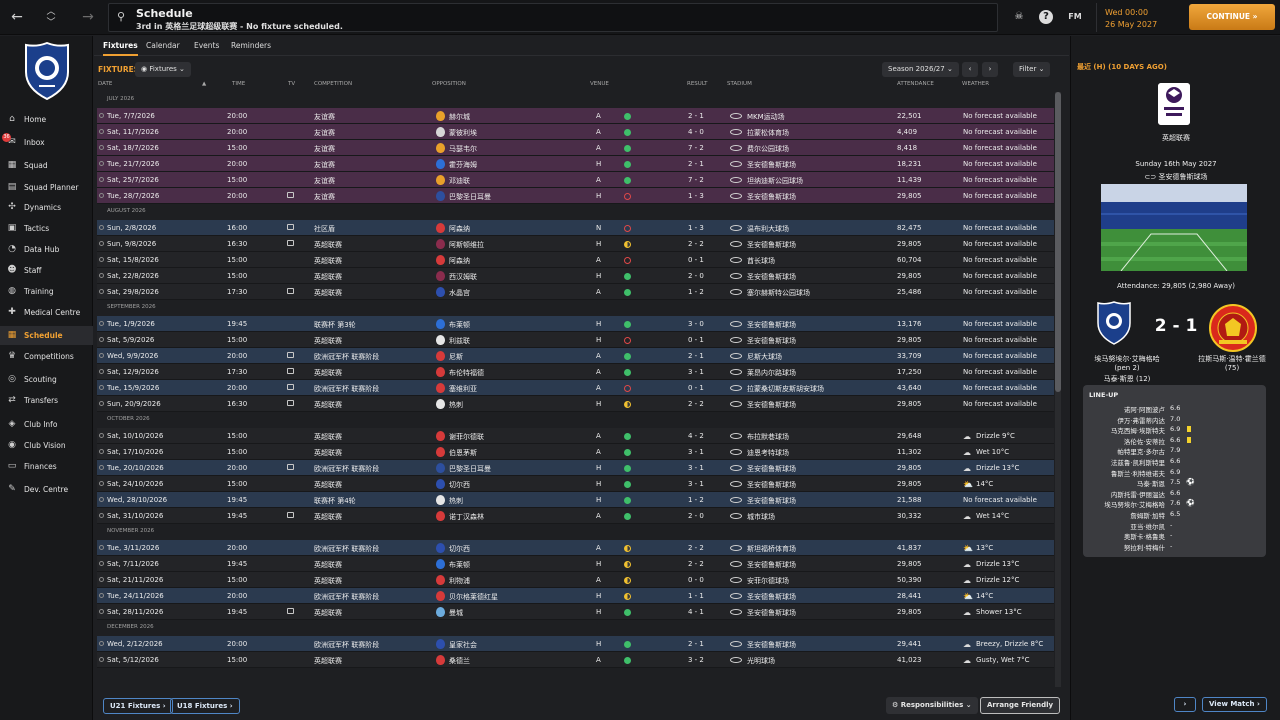 The height and width of the screenshot is (720, 1280). Describe the element at coordinates (915, 84) in the screenshot. I see `col-attendance: ATTENDANCE` at that location.